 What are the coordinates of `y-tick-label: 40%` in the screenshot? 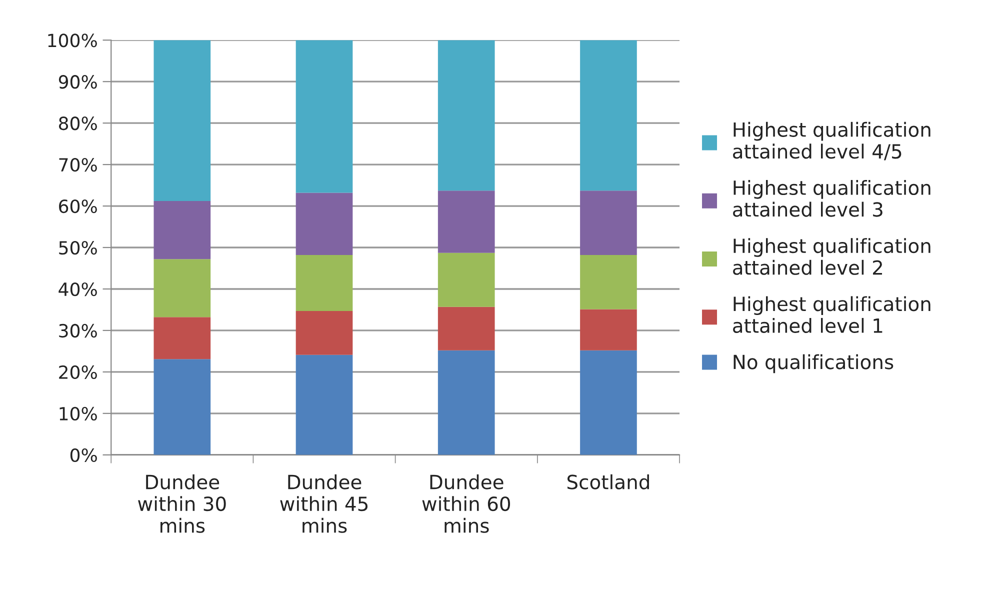 It's located at (77, 289).